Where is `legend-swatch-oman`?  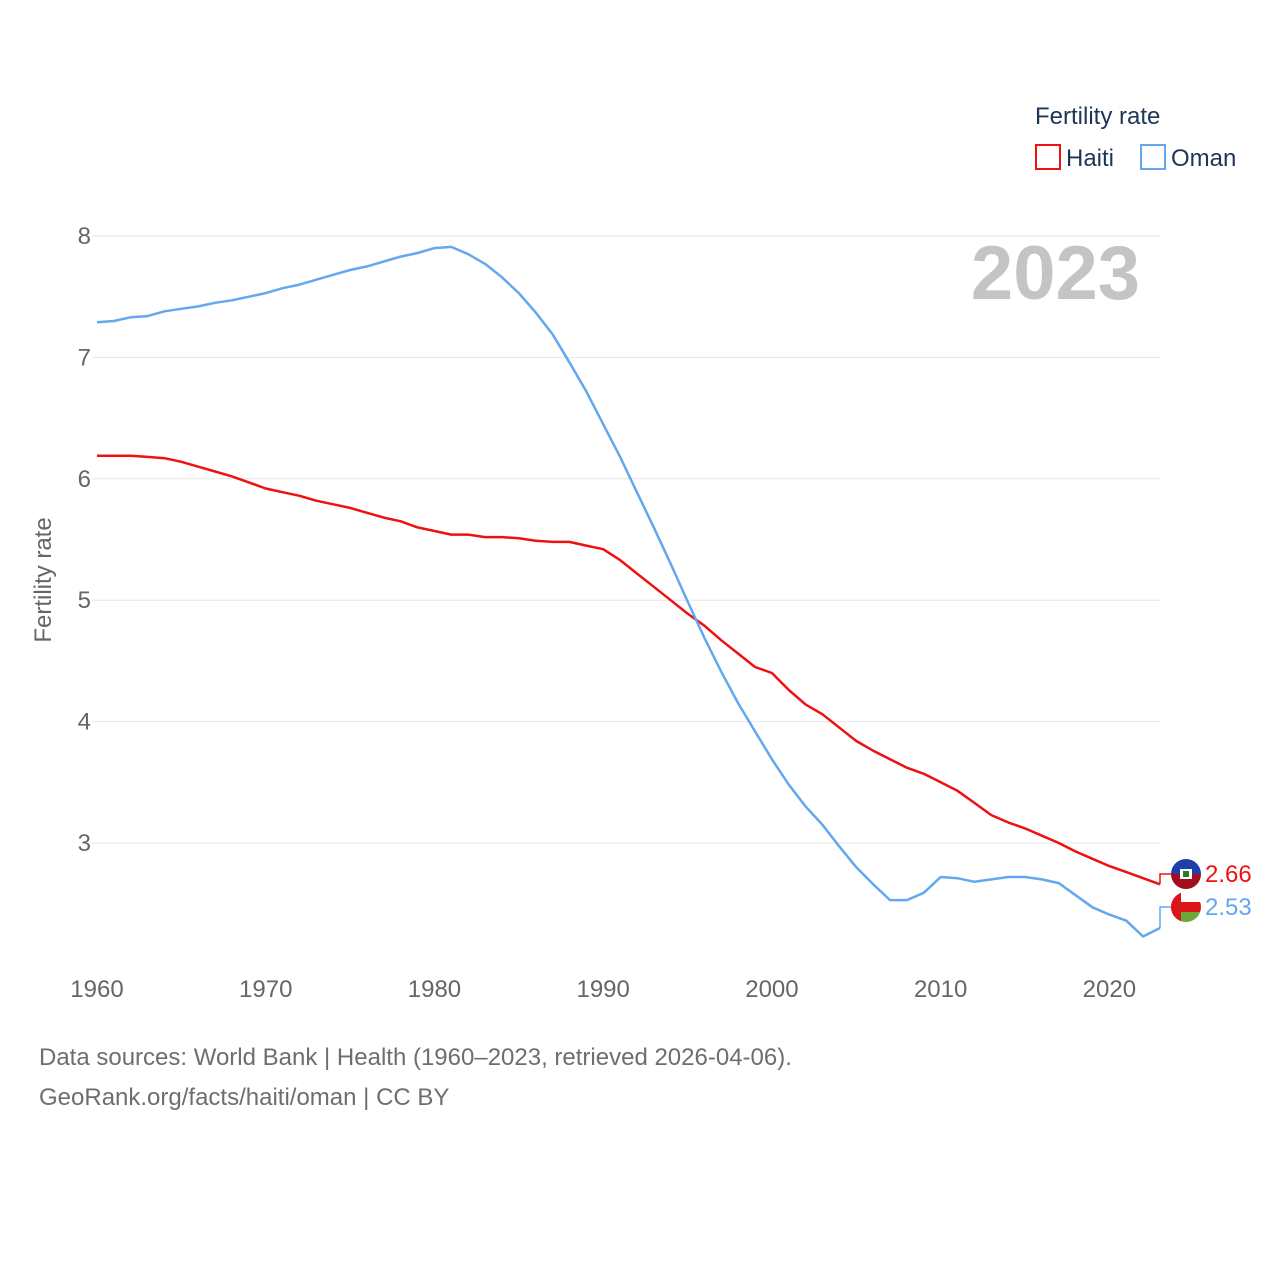
legend-swatch-oman is located at coordinates (1153, 157).